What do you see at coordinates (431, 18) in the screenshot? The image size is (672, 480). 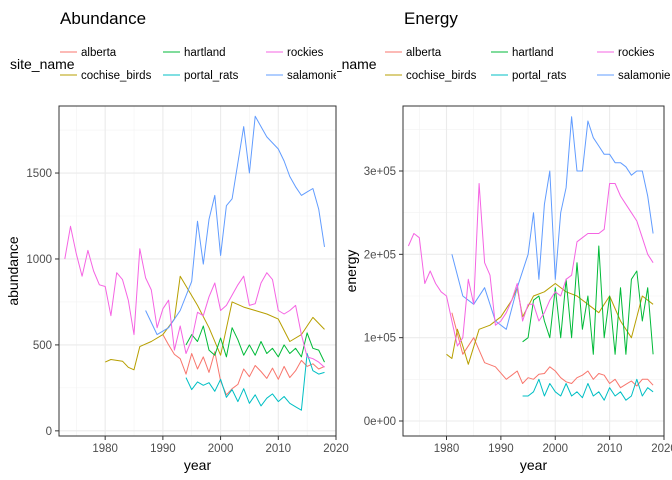 I see `chart-title: Energy` at bounding box center [431, 18].